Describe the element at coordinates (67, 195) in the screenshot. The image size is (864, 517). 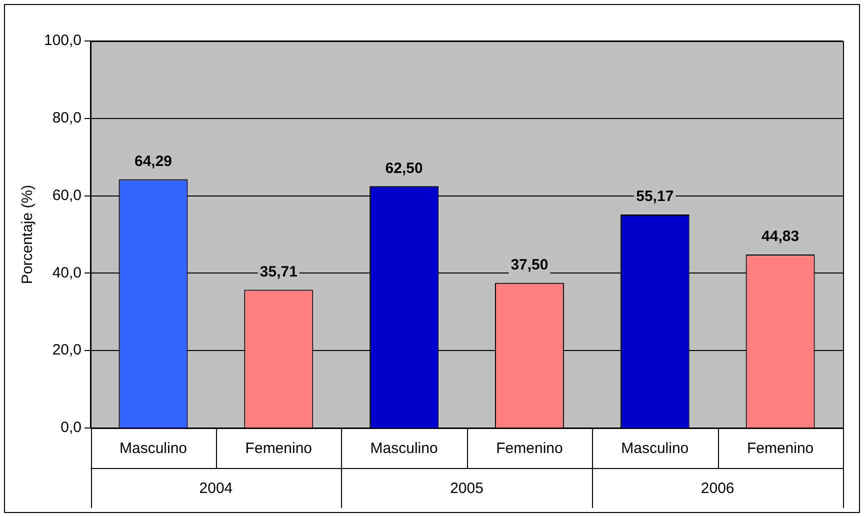
I see `y-tick-label: 60,0` at that location.